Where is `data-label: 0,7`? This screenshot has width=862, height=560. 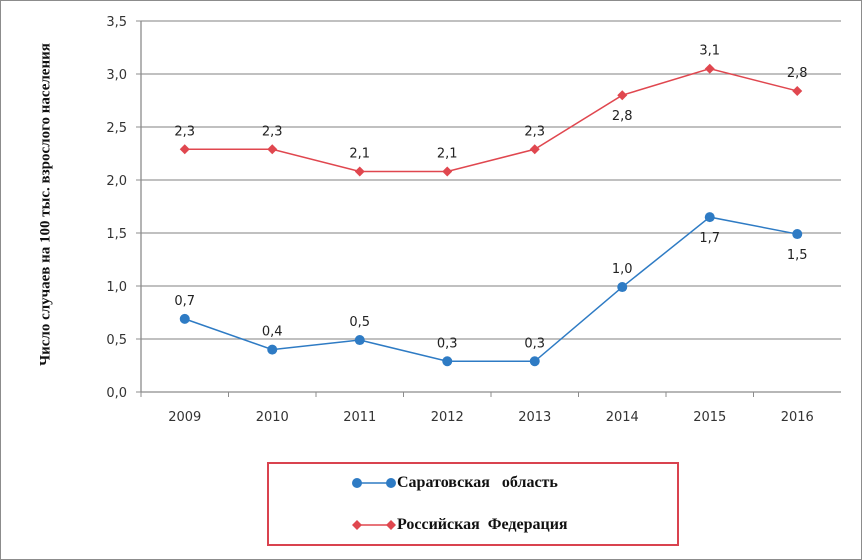 data-label: 0,7 is located at coordinates (184, 301).